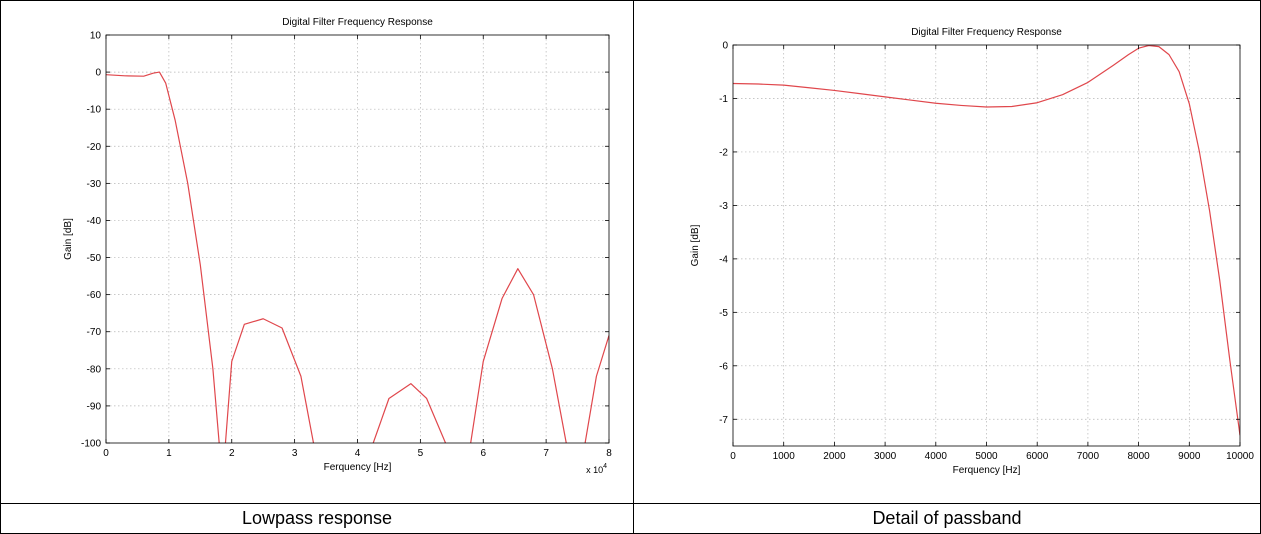  Describe the element at coordinates (723, 152) in the screenshot. I see `y-tick-label: -2` at that location.